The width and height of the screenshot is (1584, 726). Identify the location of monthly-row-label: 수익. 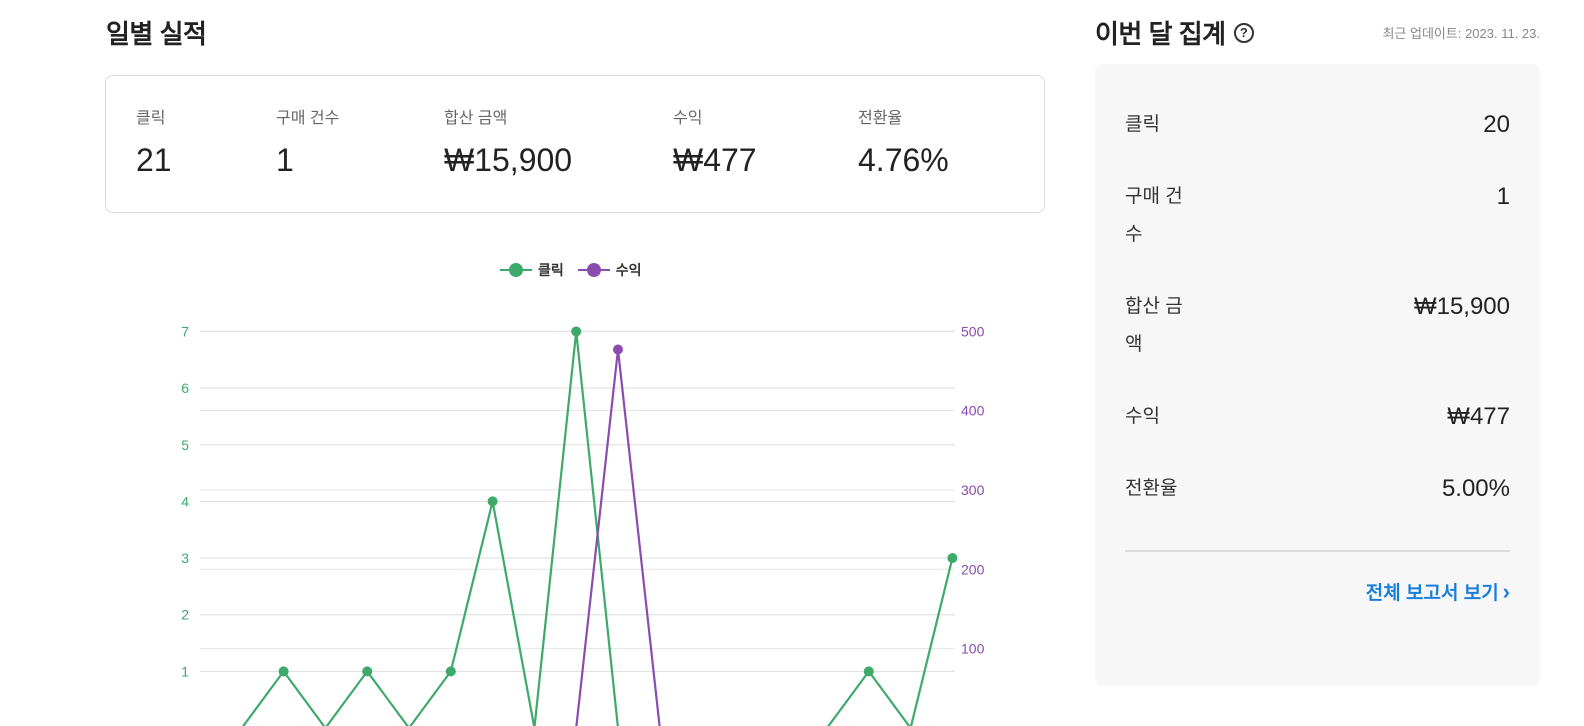
(1142, 416).